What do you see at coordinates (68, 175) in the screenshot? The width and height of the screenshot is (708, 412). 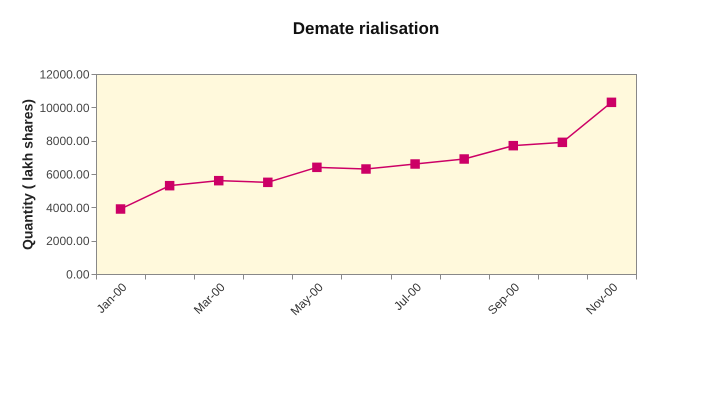 I see `y-tick-label: 6000.00` at bounding box center [68, 175].